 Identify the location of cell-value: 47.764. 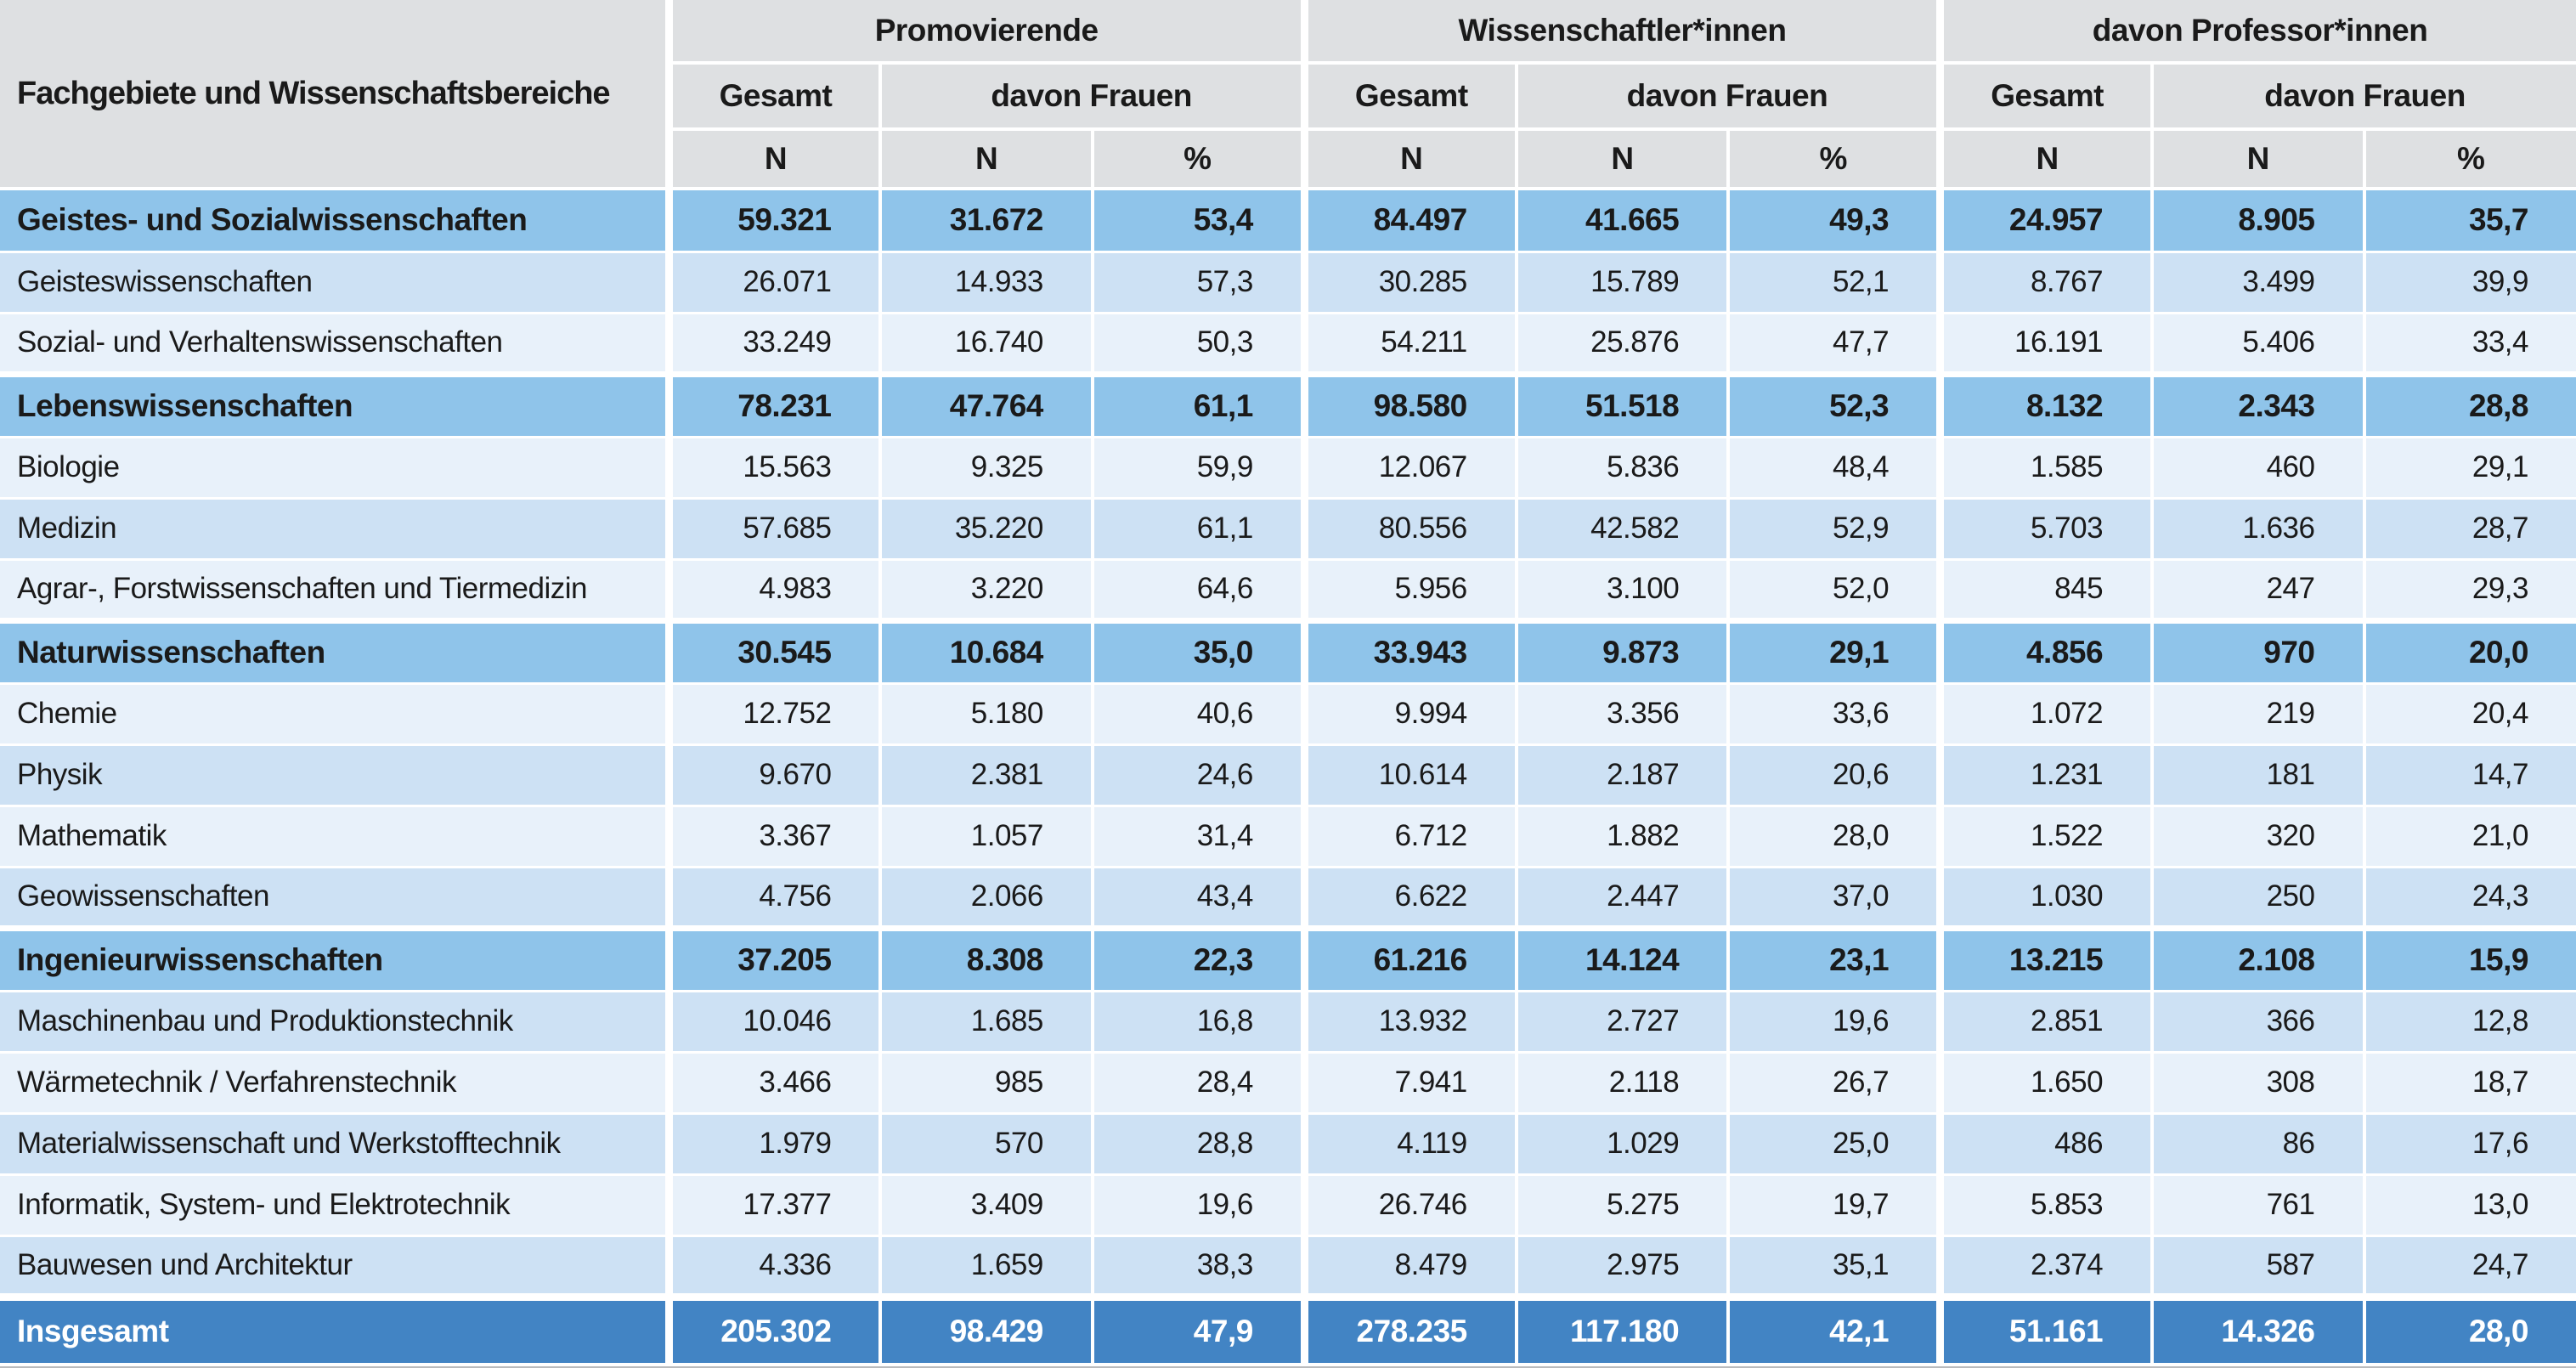
(986, 405).